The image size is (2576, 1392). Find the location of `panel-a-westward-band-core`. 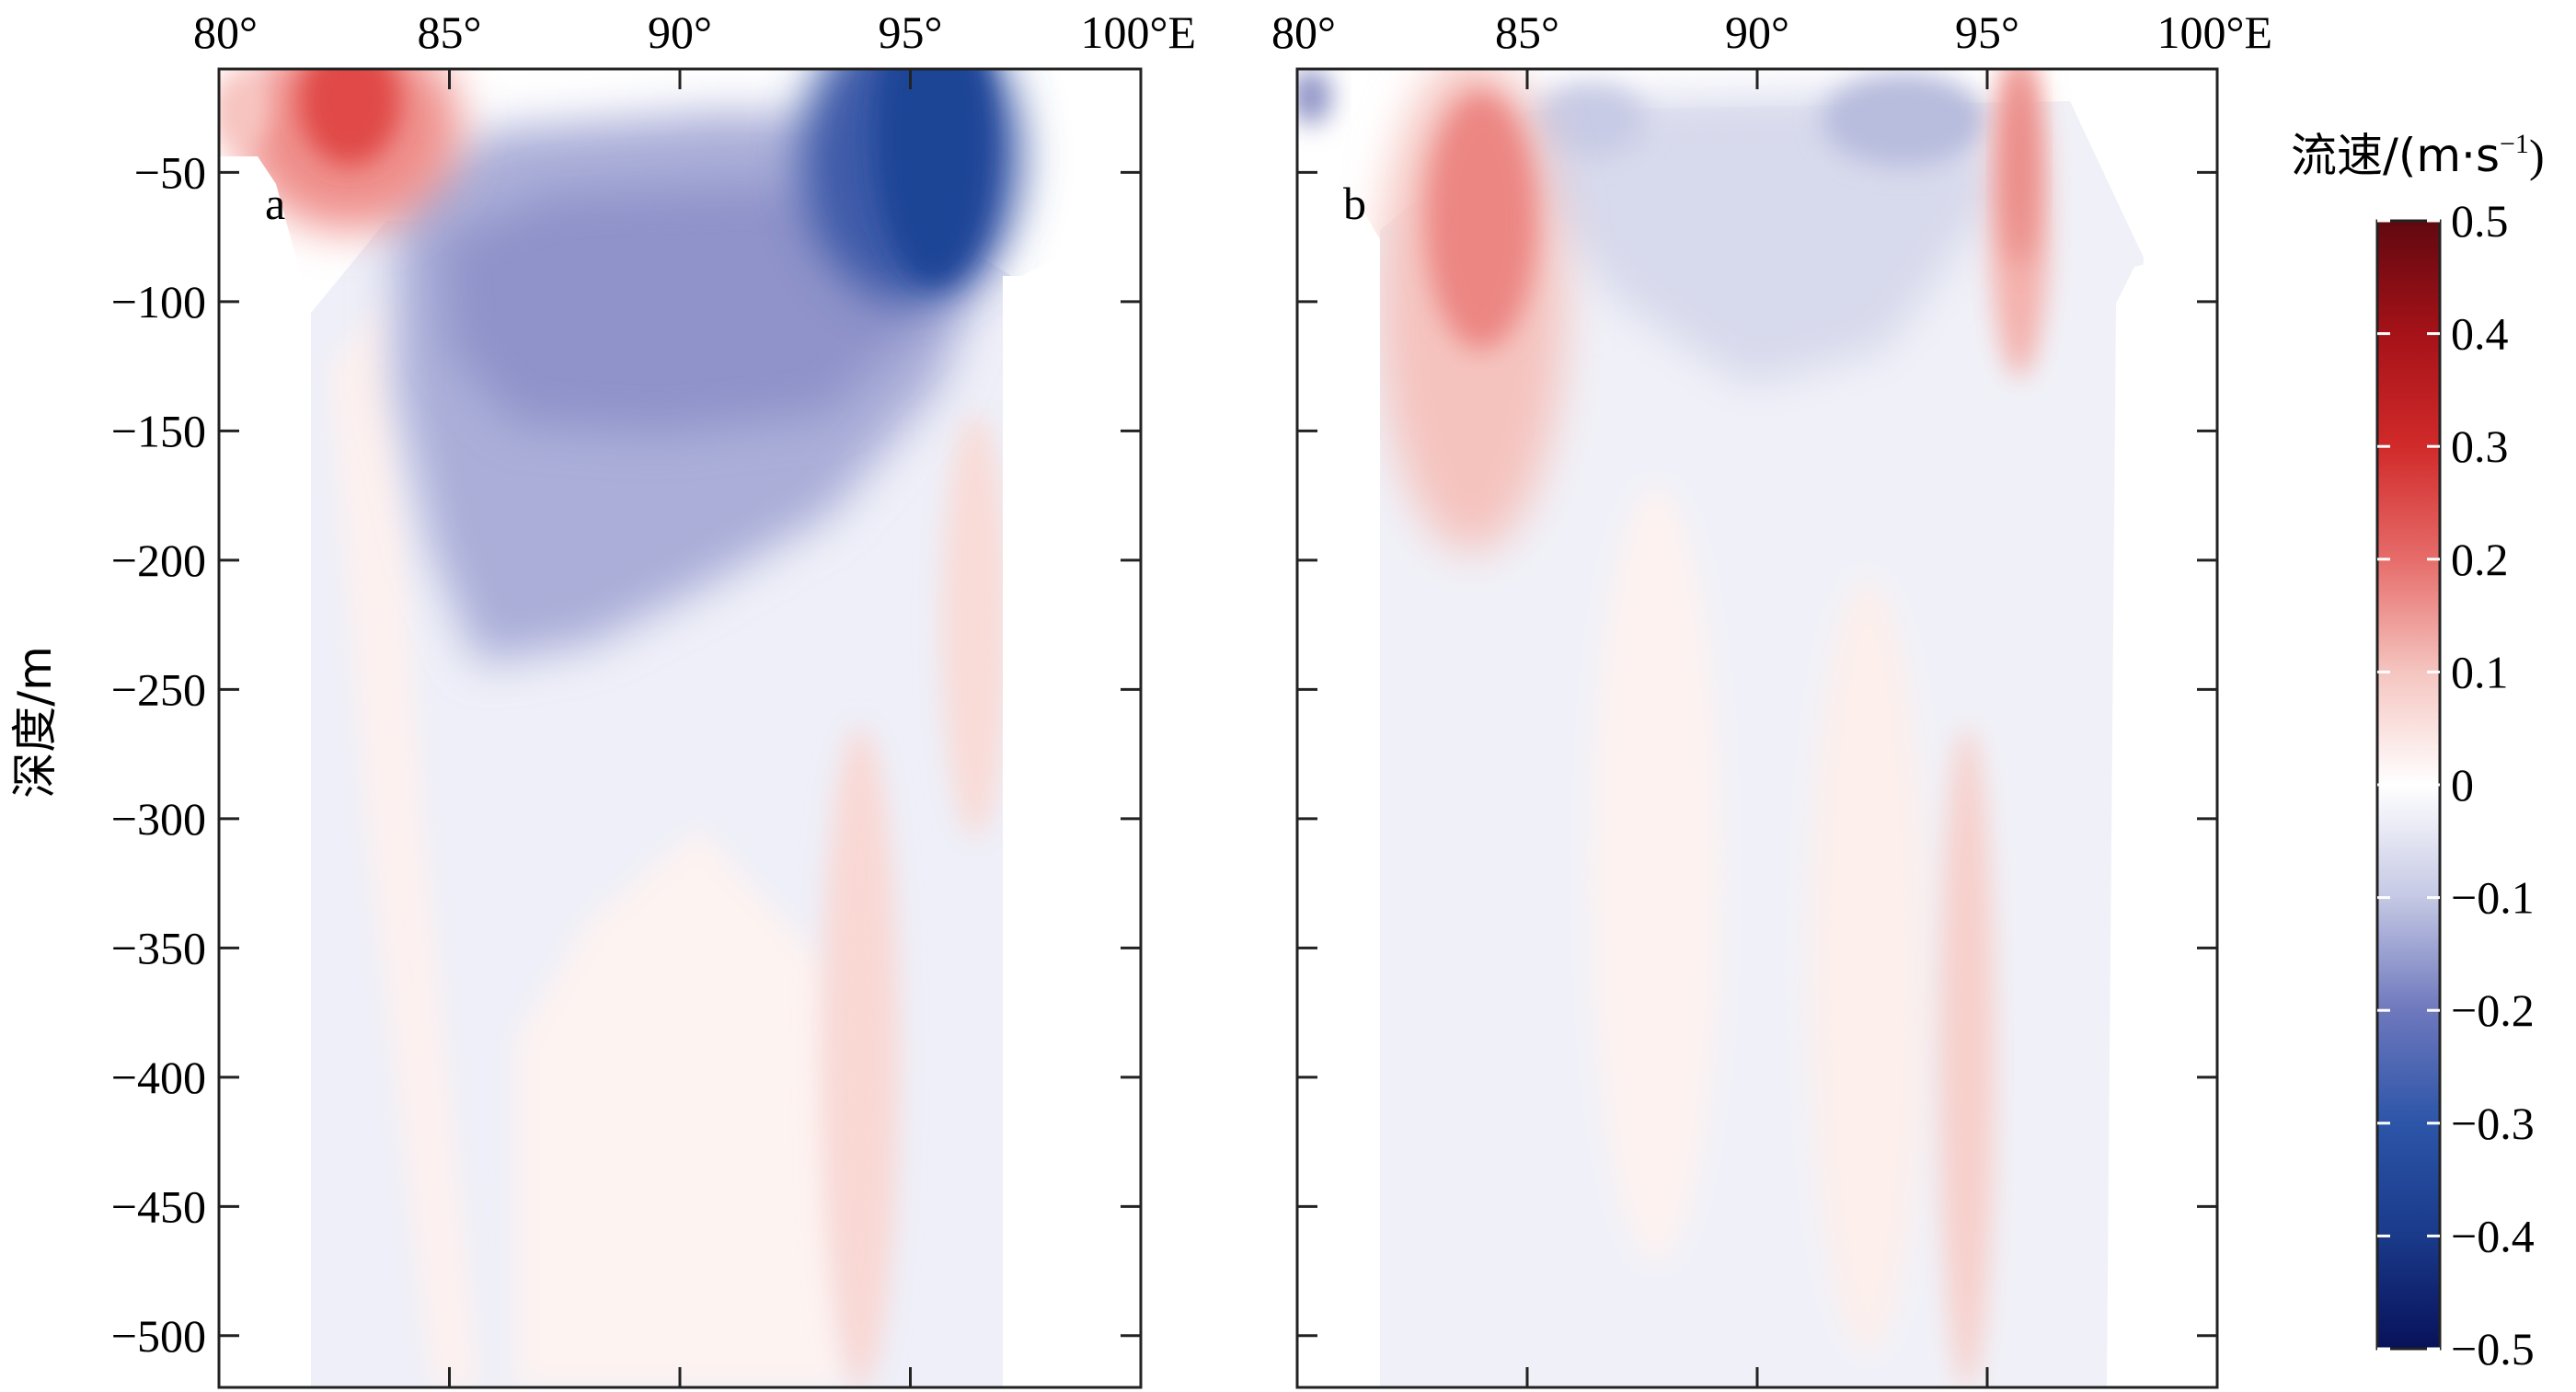

panel-a-westward-band-core is located at coordinates (681, 308).